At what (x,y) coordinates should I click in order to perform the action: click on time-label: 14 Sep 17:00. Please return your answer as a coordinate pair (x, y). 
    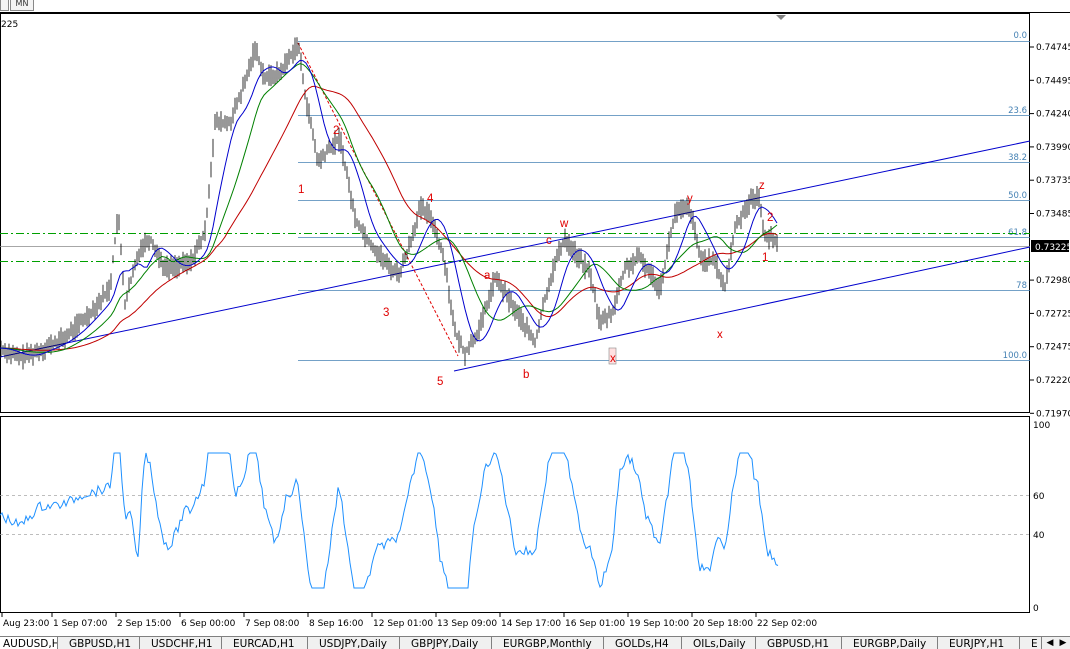
    Looking at the image, I should click on (531, 624).